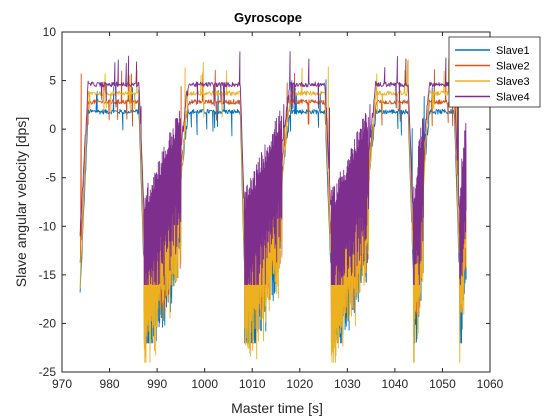 Image resolution: width=550 pixels, height=420 pixels. What do you see at coordinates (110, 384) in the screenshot?
I see `x-tick-label: 980` at bounding box center [110, 384].